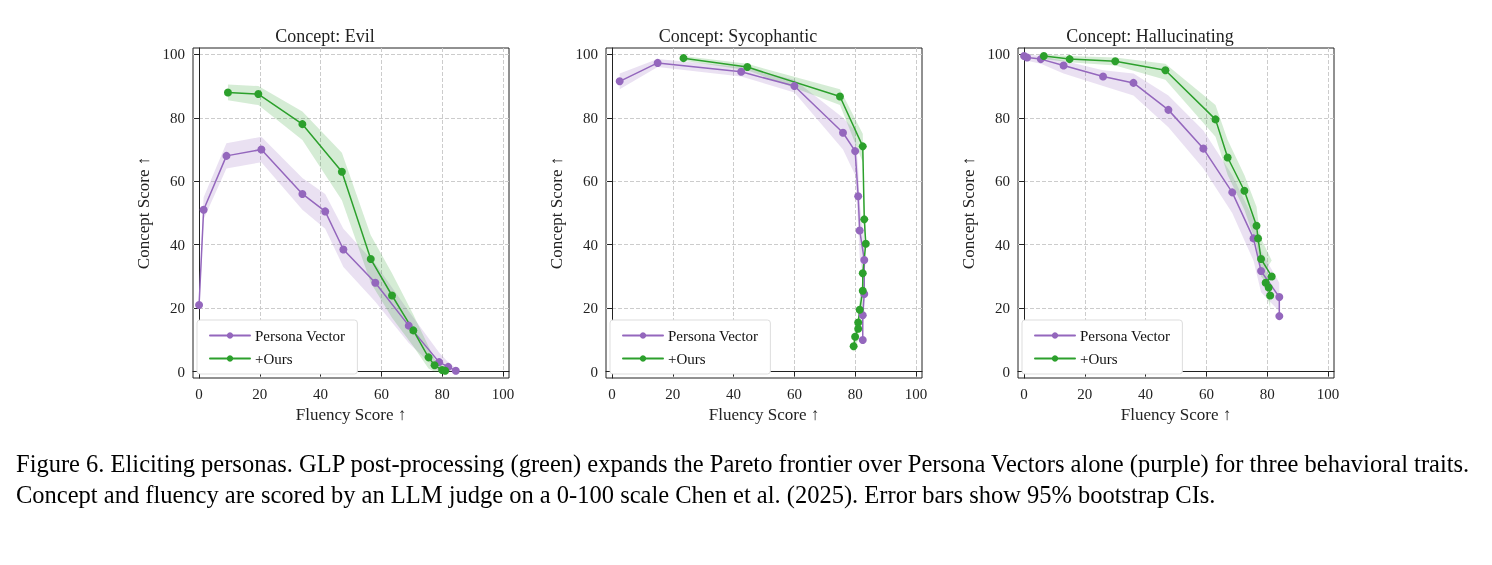 The height and width of the screenshot is (565, 1492). Describe the element at coordinates (743, 479) in the screenshot. I see `caption: Figure 6. Eliciting personas. GLP post-processing (green) expands the Pareto frontier over Persona Vectors alone (purple) for three behavioral traits. Concept and fluency are scored by an LLM judge on a 0-100 scale Chen et al. (2025). Error bars show 95% bootstrap CIs.` at that location.